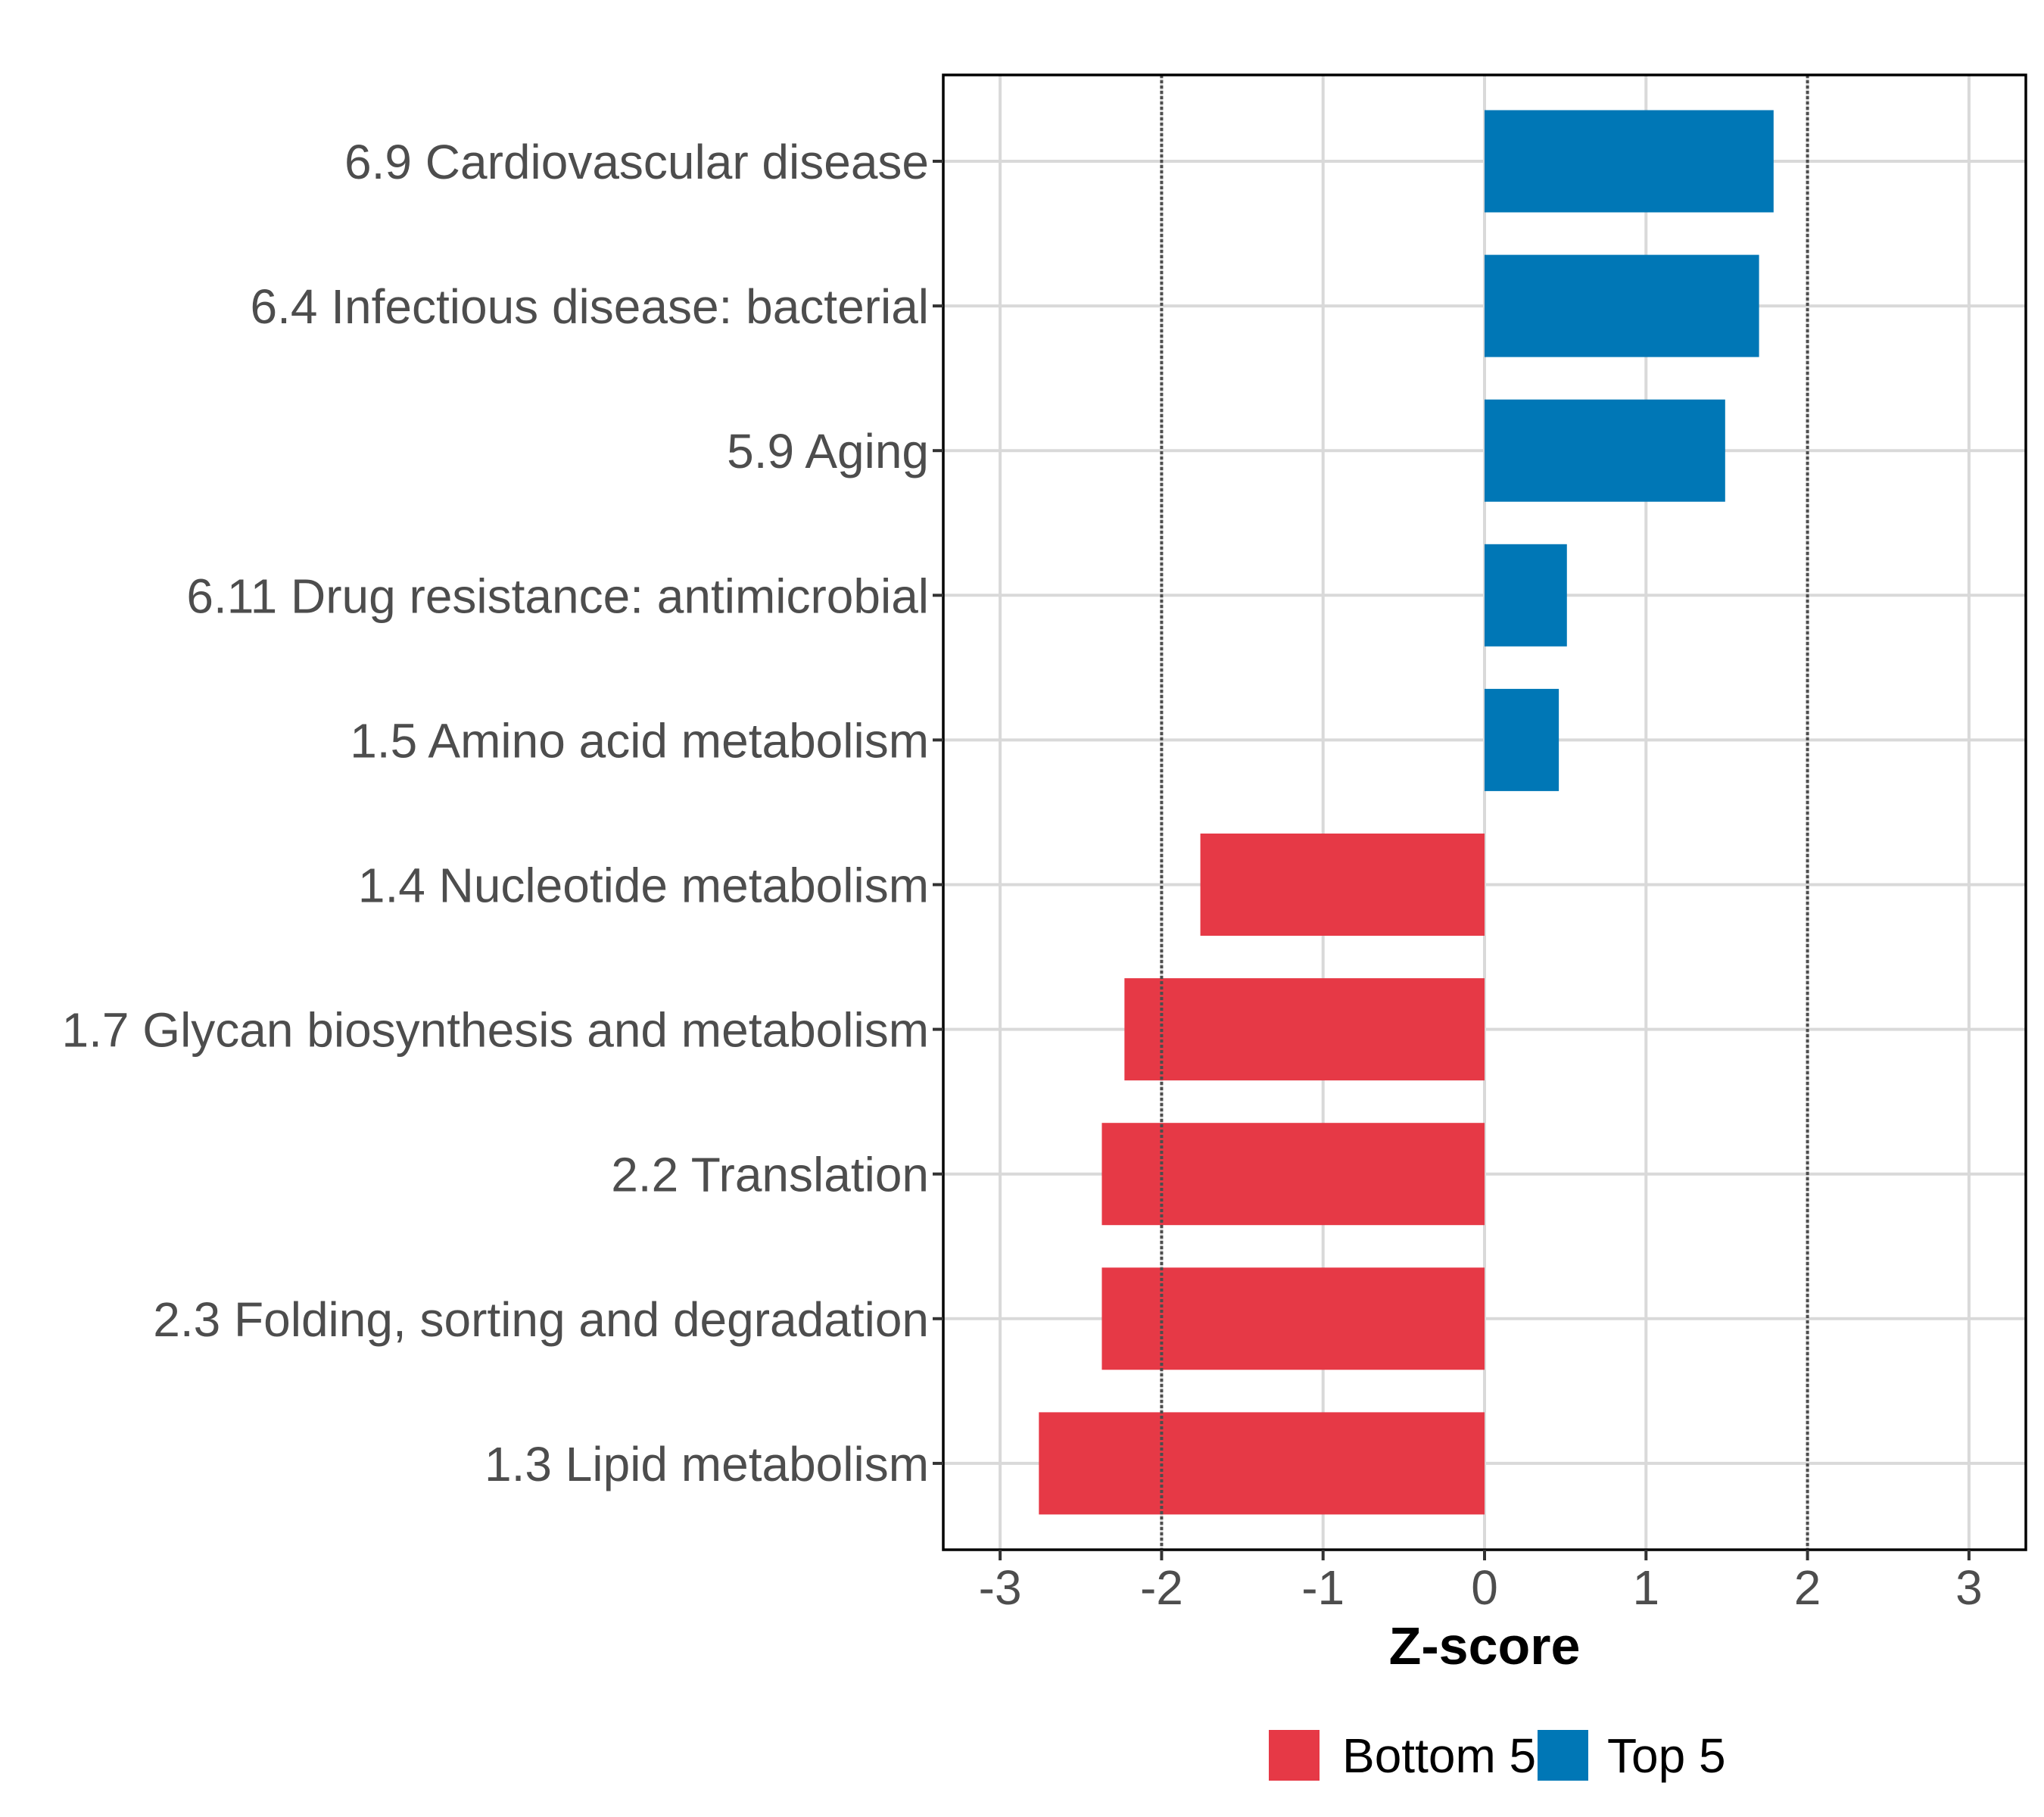  Describe the element at coordinates (1969, 1587) in the screenshot. I see `x-tick-label: 3` at that location.